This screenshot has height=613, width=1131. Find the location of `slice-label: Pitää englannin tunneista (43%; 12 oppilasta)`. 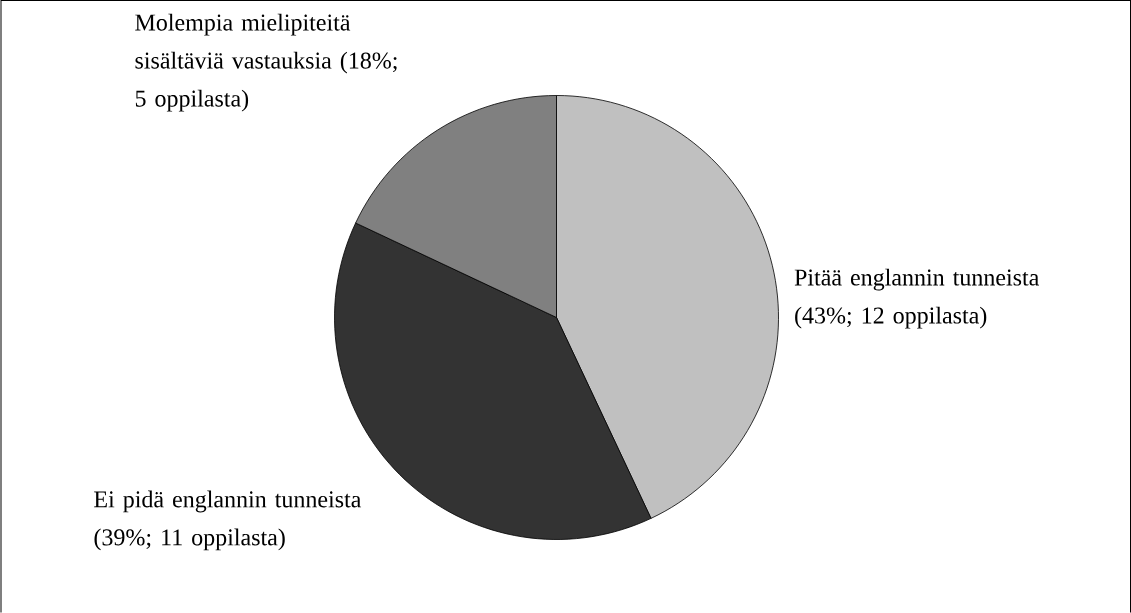

slice-label: Pitää englannin tunneista (43%; 12 oppilasta) is located at coordinates (916, 298).